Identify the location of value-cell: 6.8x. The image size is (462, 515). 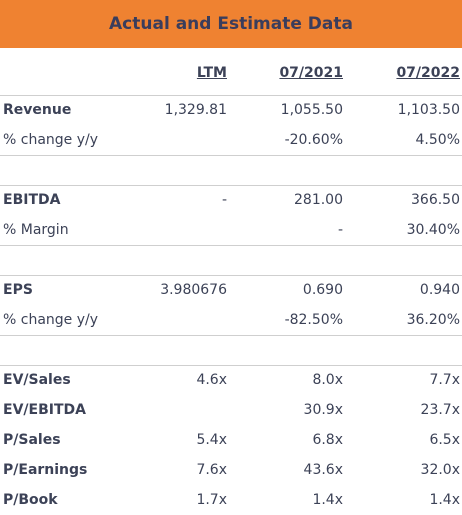
(327, 440).